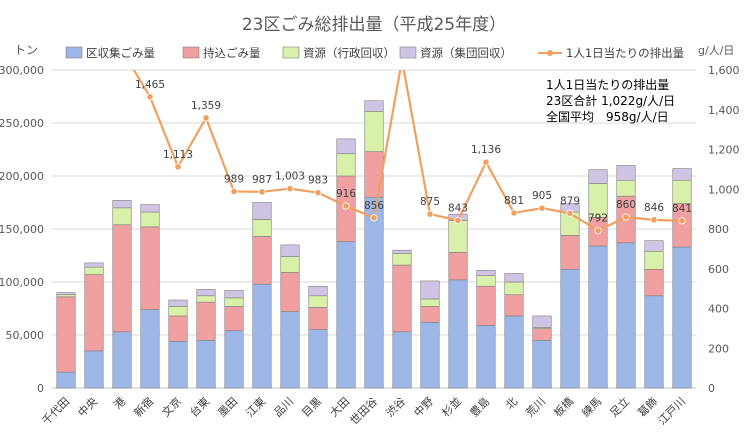 The width and height of the screenshot is (747, 448). I want to click on line-data-label: 916, so click(346, 194).